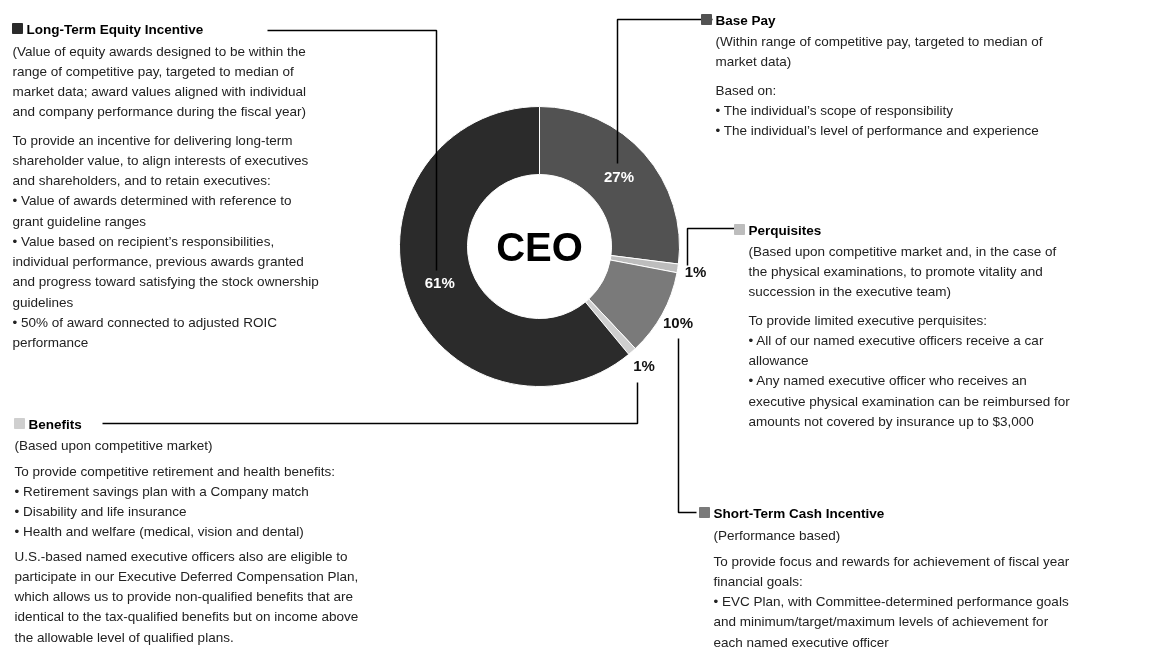 This screenshot has width=1152, height=656. What do you see at coordinates (55, 424) in the screenshot?
I see `legend-label: Benefits` at bounding box center [55, 424].